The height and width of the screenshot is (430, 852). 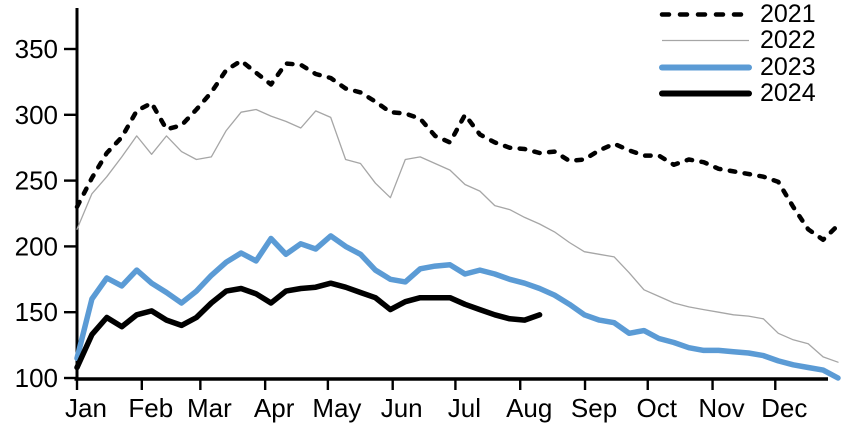 What do you see at coordinates (721, 408) in the screenshot?
I see `x-tick-label-Nov: Nov` at bounding box center [721, 408].